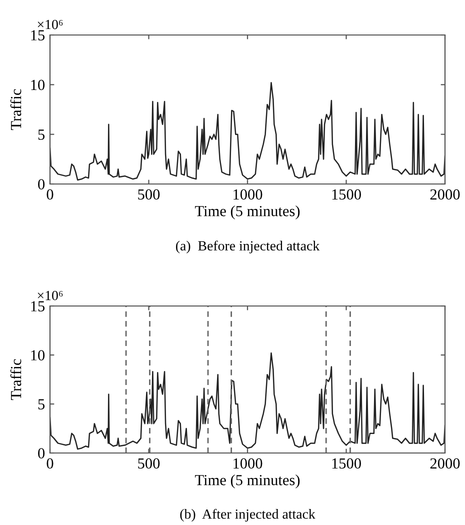  What do you see at coordinates (248, 247) in the screenshot?
I see `text: (a) Before injected attack` at bounding box center [248, 247].